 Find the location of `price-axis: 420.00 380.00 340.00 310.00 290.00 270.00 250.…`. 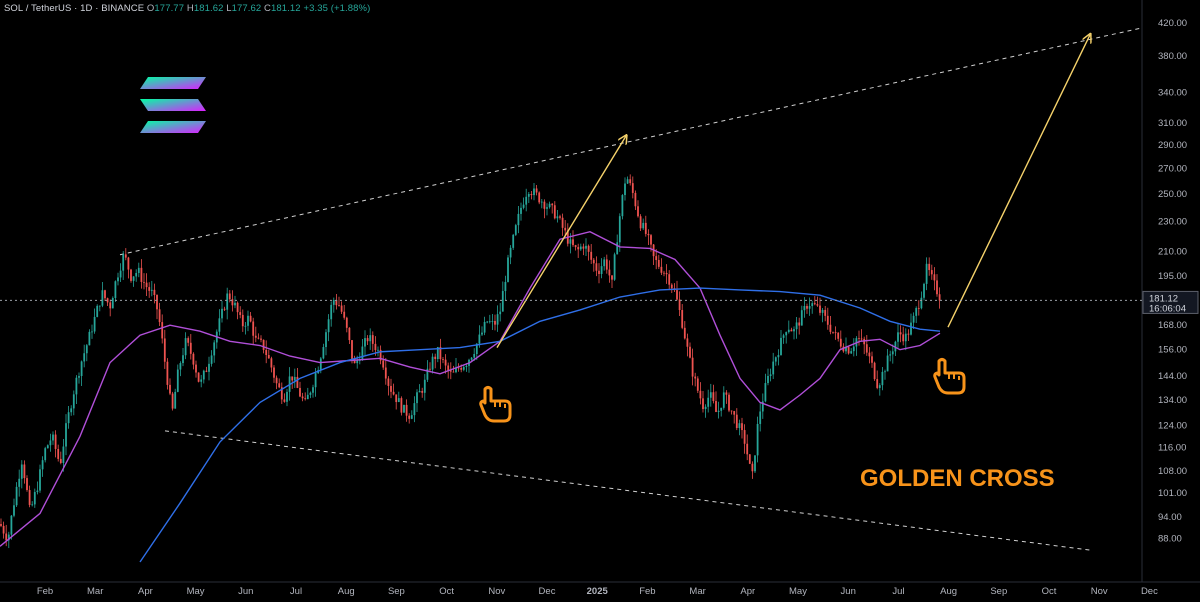

price-axis: 420.00 380.00 340.00 310.00 290.00 270.00 250.… is located at coordinates (1172, 281).